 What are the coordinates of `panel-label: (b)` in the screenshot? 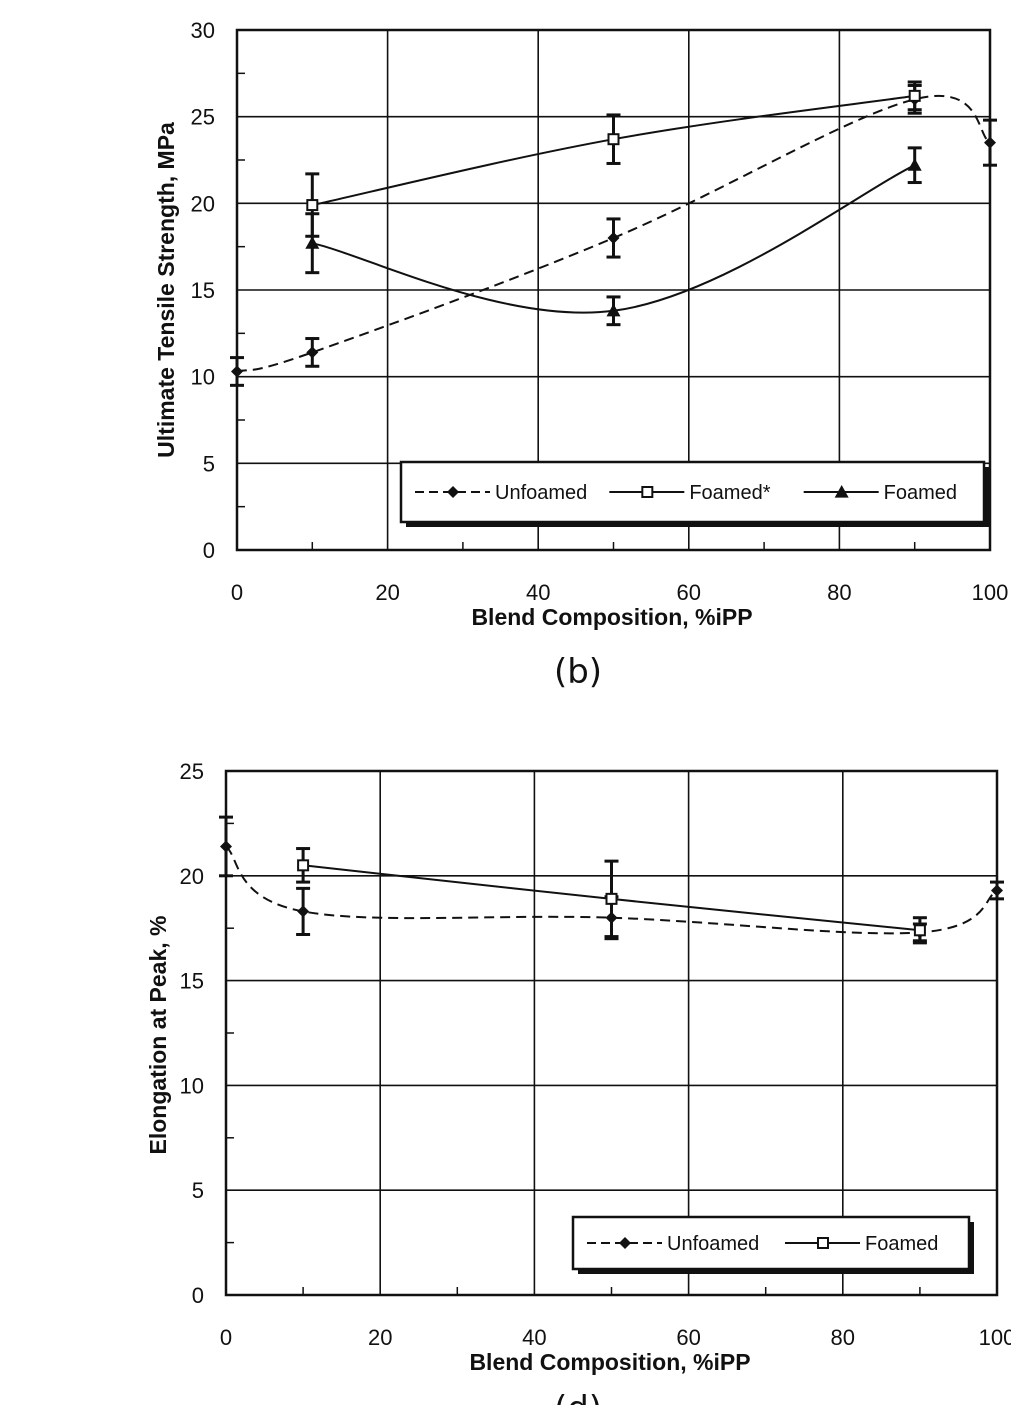 It's located at (578, 672).